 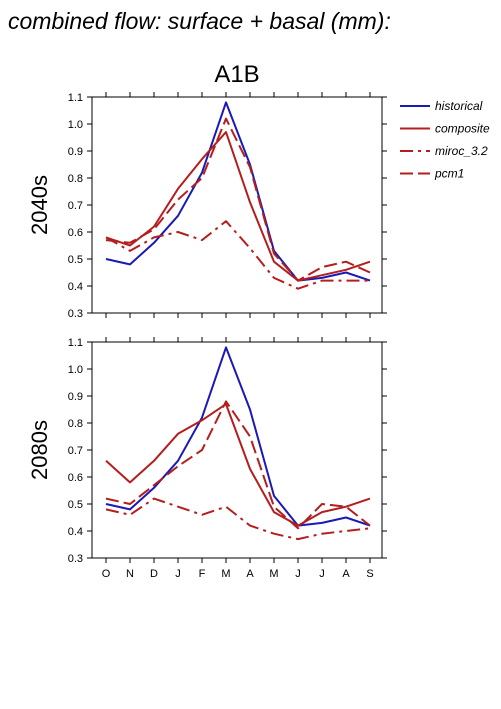 I want to click on figure-title: combined flow: surface + basal (mm):, so click(x=199, y=21).